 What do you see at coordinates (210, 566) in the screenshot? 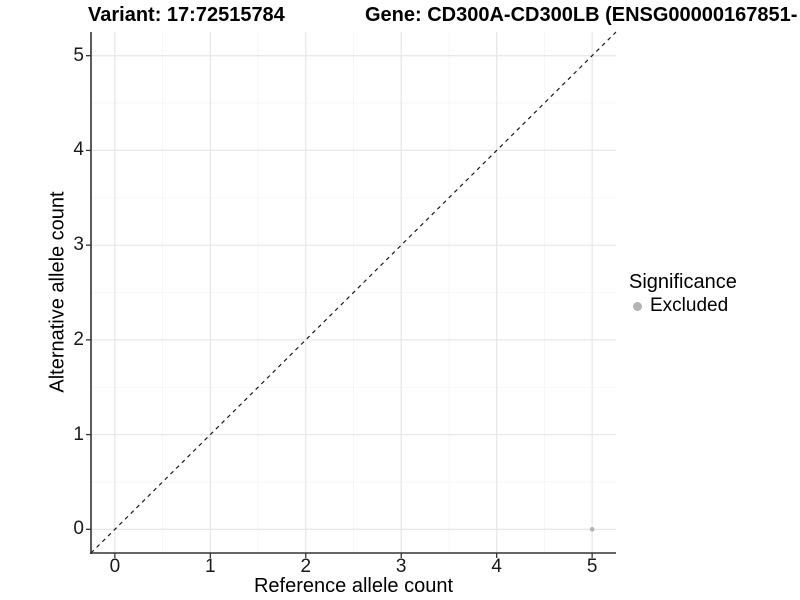
I see `x-tick-label: 1` at bounding box center [210, 566].